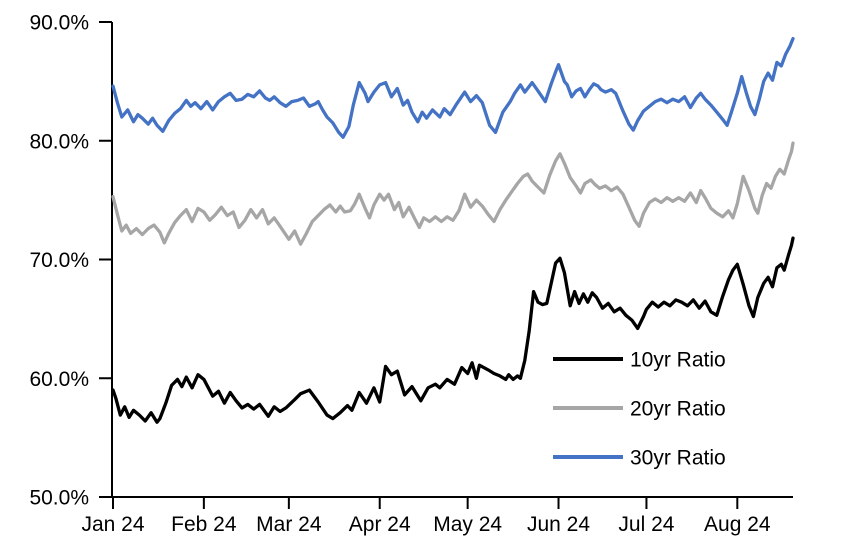 Image resolution: width=852 pixels, height=556 pixels. Describe the element at coordinates (59, 260) in the screenshot. I see `y-axis-tick-label: 70.0%` at that location.